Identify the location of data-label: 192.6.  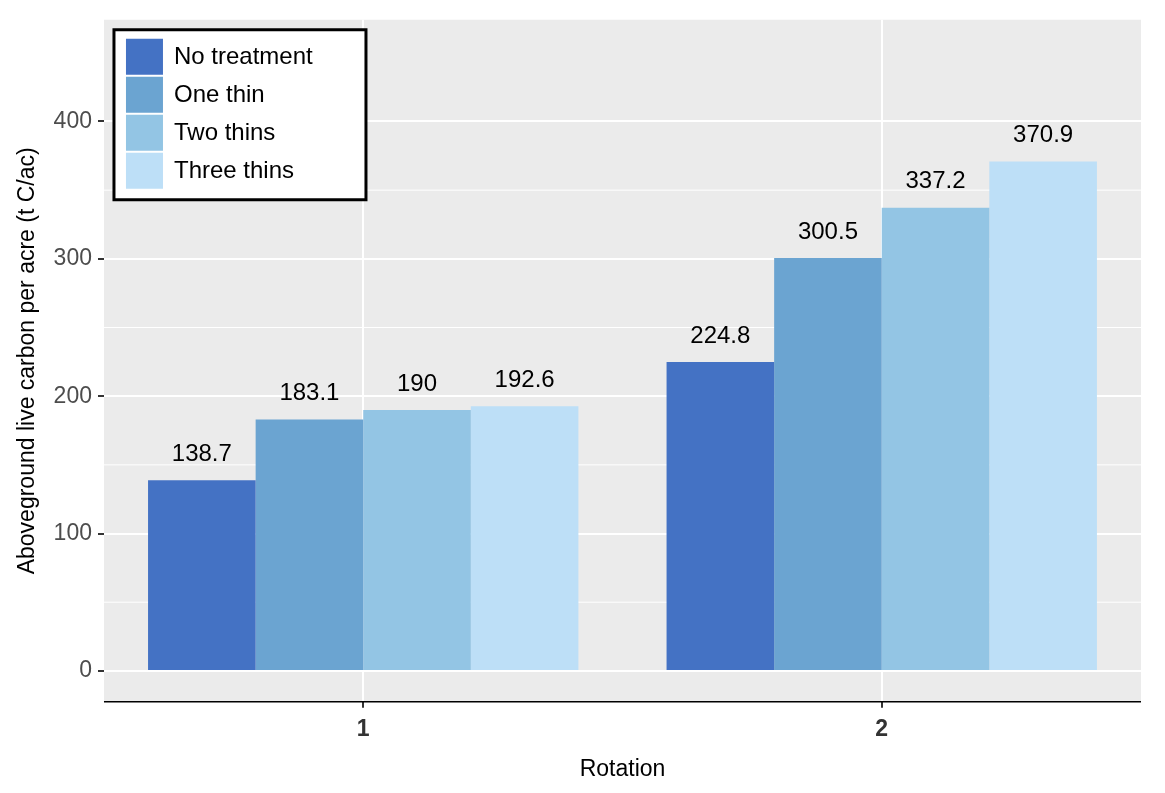
(524, 378).